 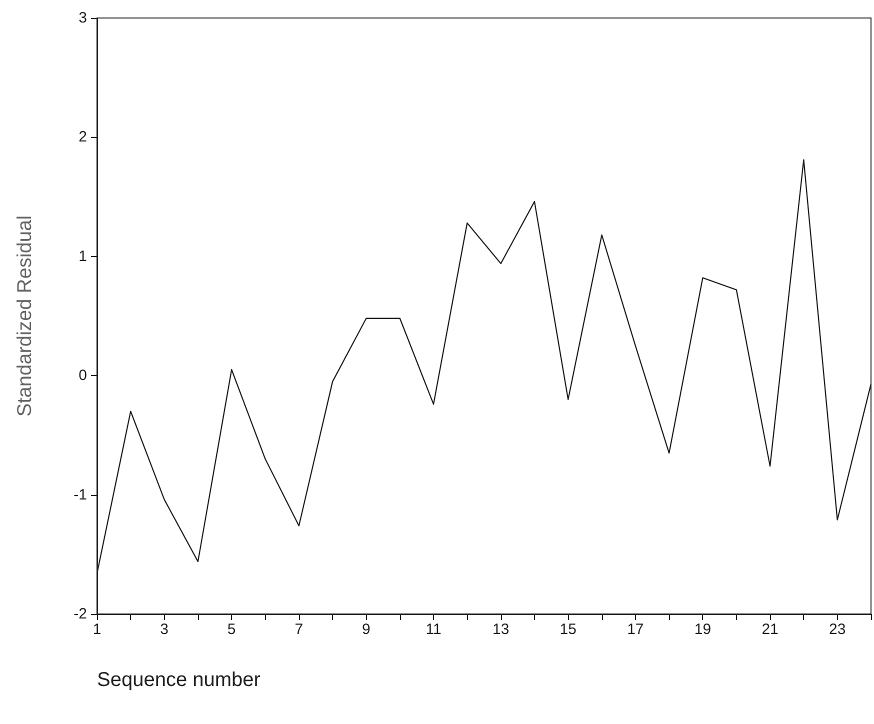 What do you see at coordinates (82, 375) in the screenshot?
I see `y-tick-label: 0` at bounding box center [82, 375].